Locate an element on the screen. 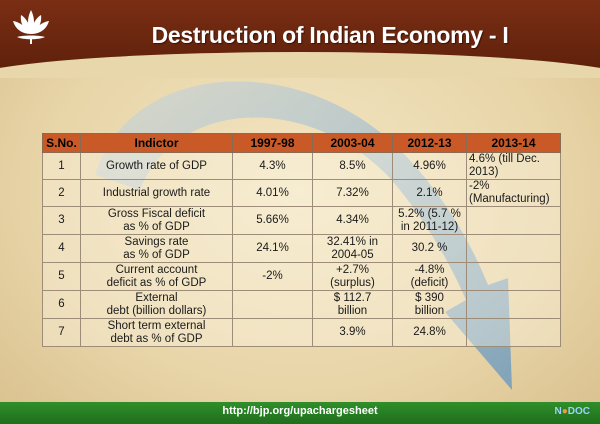 The height and width of the screenshot is (424, 600). cell-line: 4.3% is located at coordinates (272, 165).